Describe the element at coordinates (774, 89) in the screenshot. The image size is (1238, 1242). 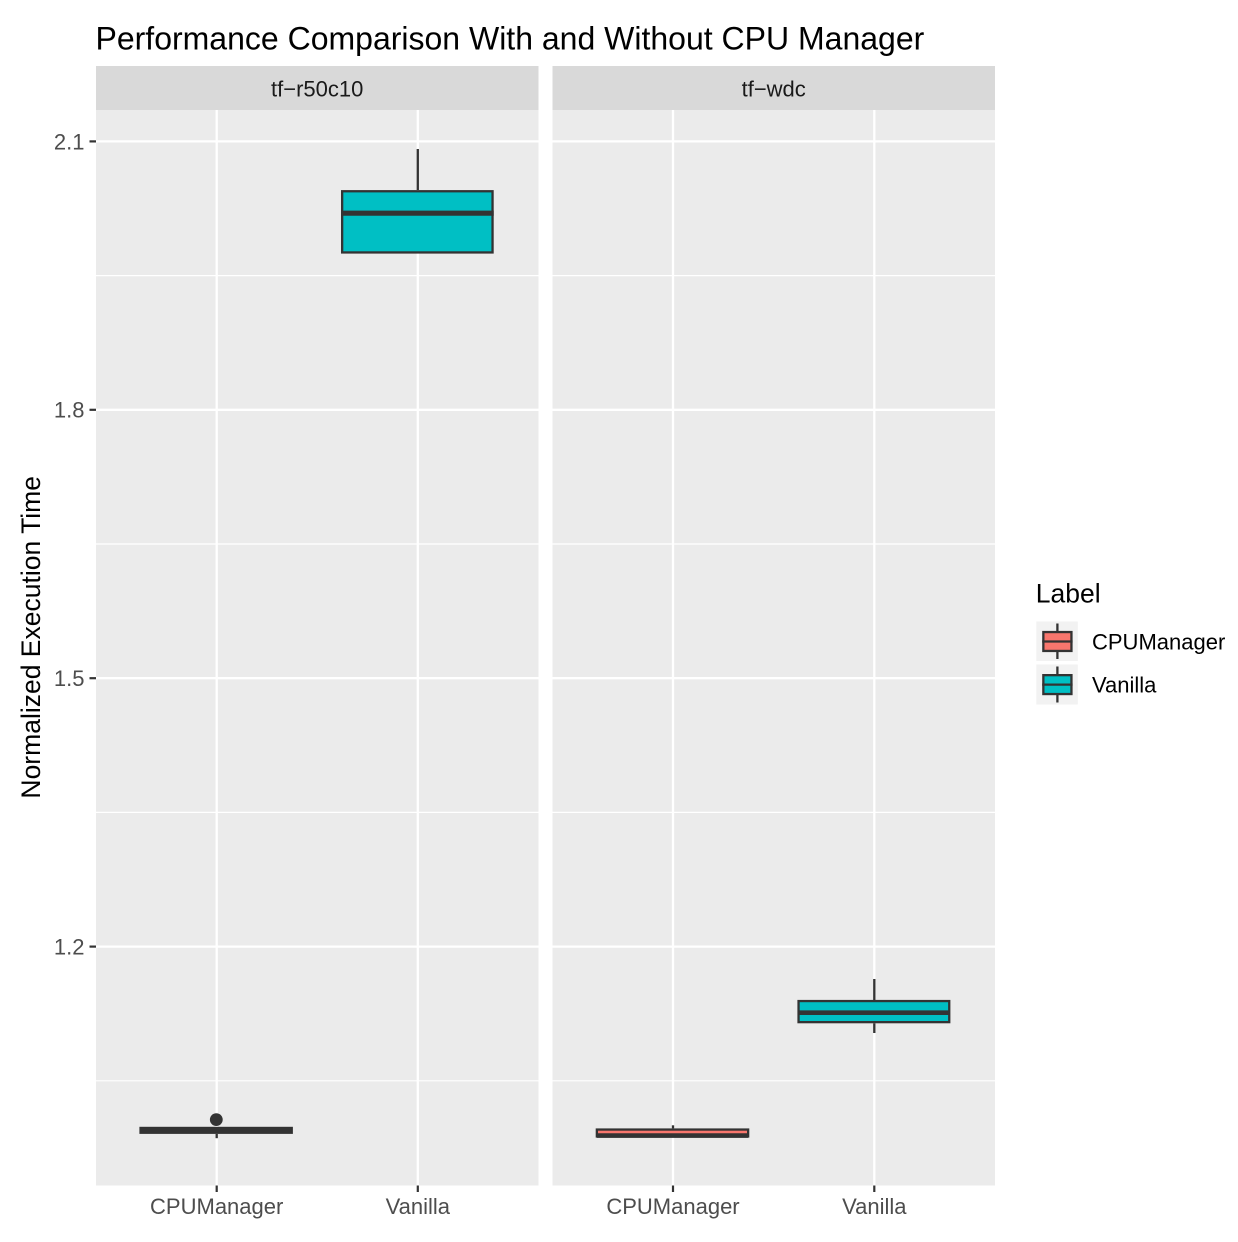
I see `svg-text: tf−wdc` at that location.